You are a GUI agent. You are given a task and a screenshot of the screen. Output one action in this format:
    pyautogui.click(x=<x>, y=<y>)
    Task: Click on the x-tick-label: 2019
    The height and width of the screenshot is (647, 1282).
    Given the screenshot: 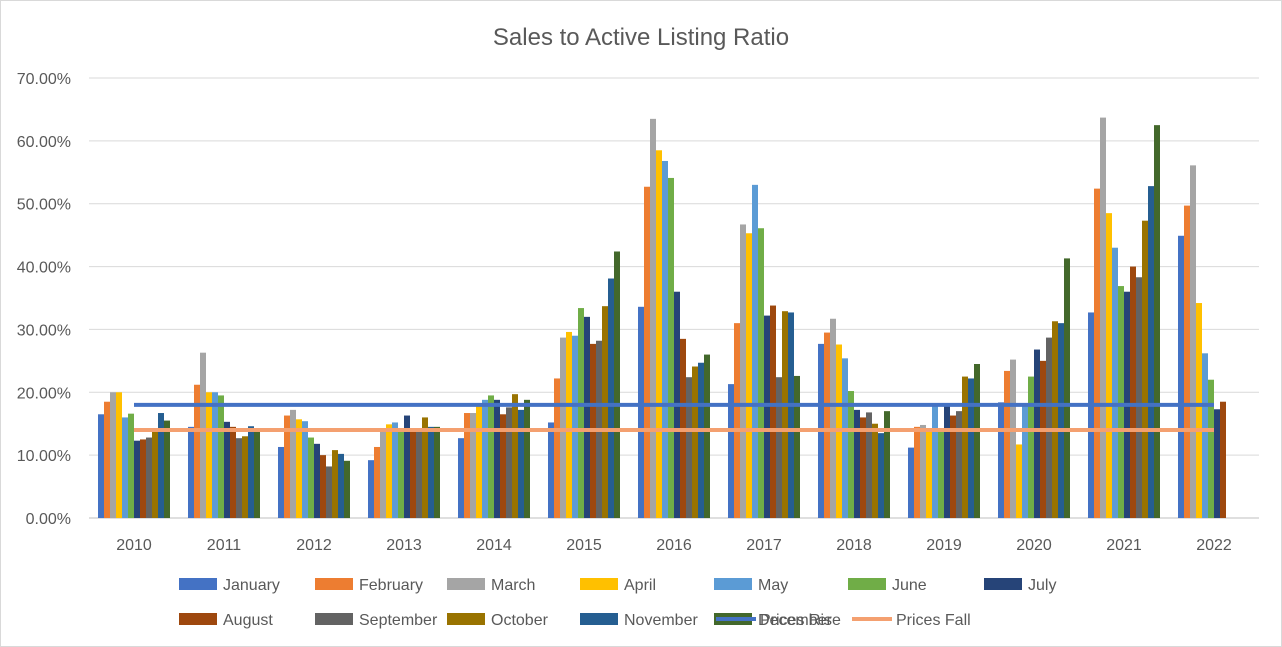 What is the action you would take?
    pyautogui.click(x=944, y=545)
    